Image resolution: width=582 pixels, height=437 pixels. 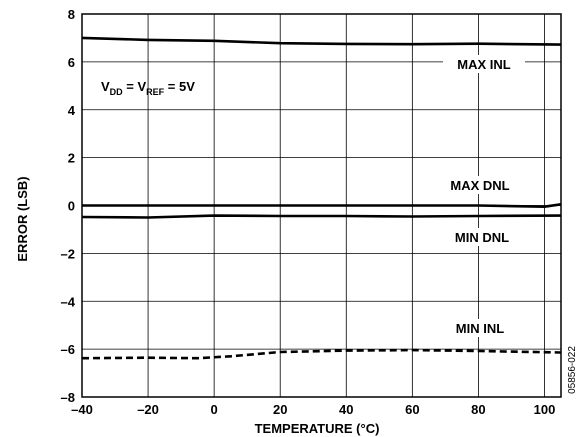 What do you see at coordinates (321, 216) in the screenshot?
I see `series-line-min-dnl` at bounding box center [321, 216].